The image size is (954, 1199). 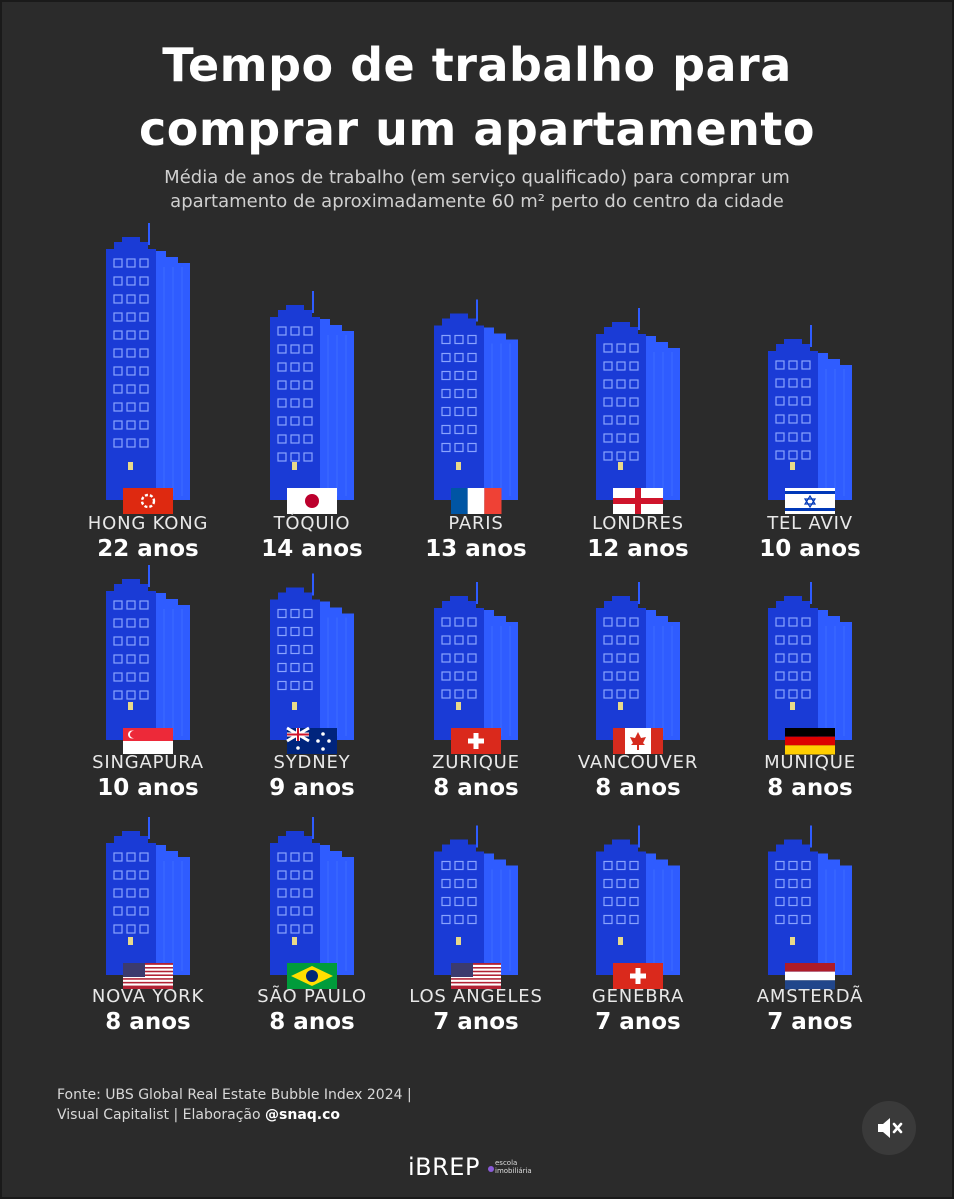 What do you see at coordinates (638, 741) in the screenshot?
I see `flag-canada-icon` at bounding box center [638, 741].